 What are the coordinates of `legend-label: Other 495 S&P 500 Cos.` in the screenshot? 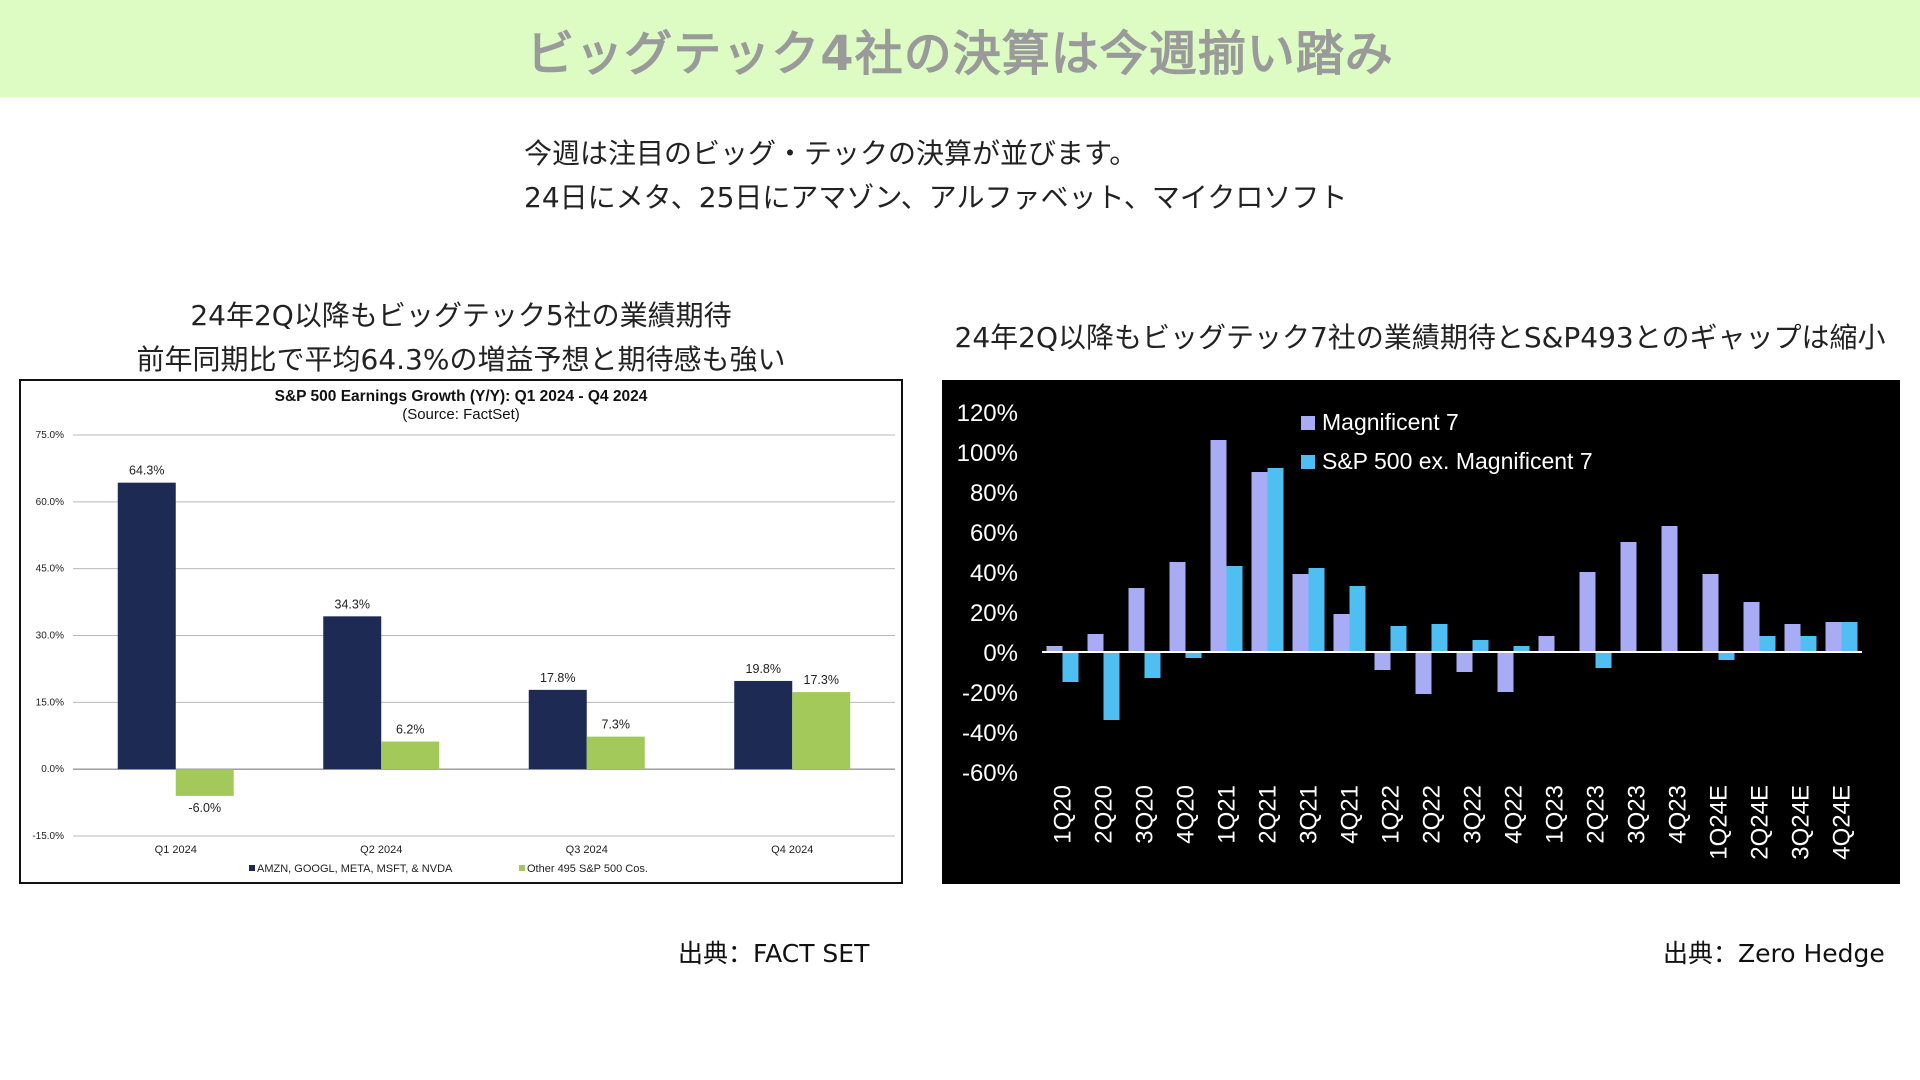 It's located at (587, 869).